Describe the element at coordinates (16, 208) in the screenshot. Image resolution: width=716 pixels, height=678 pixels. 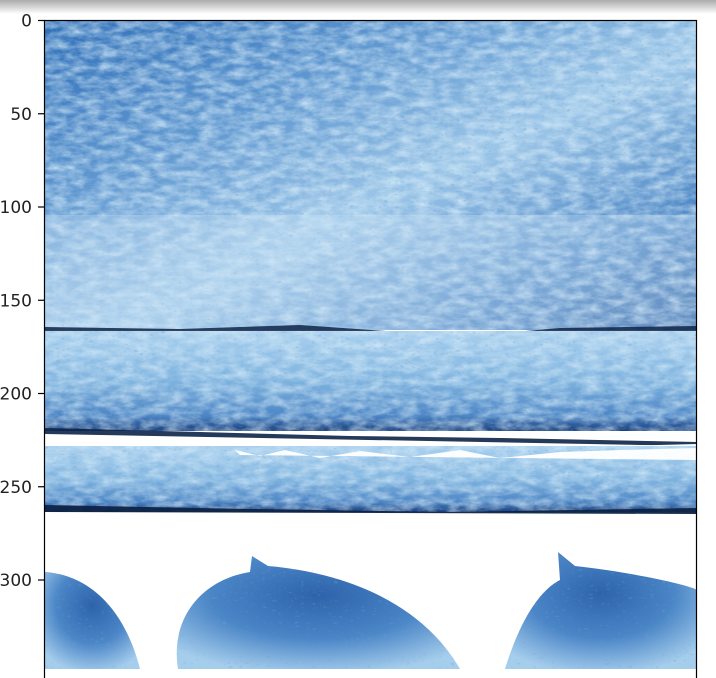
I see `y-tick-label: 100` at that location.